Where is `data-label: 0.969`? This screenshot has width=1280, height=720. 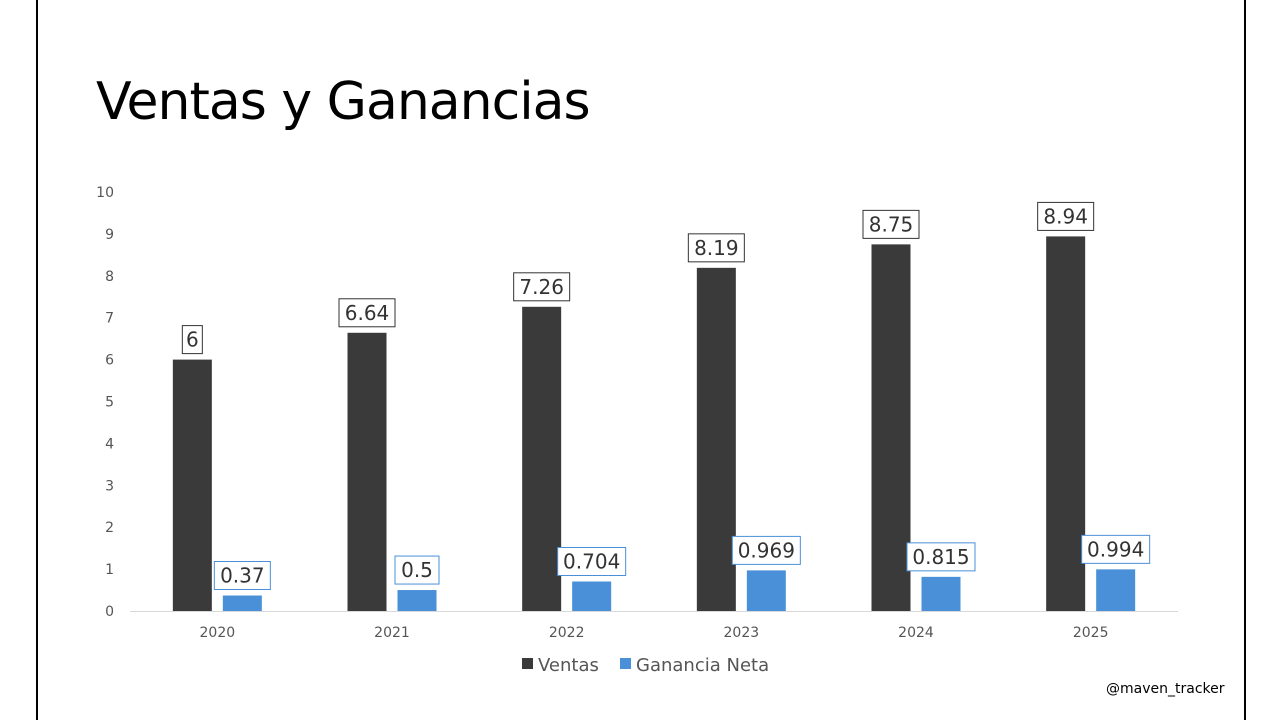
data-label: 0.969 is located at coordinates (766, 550).